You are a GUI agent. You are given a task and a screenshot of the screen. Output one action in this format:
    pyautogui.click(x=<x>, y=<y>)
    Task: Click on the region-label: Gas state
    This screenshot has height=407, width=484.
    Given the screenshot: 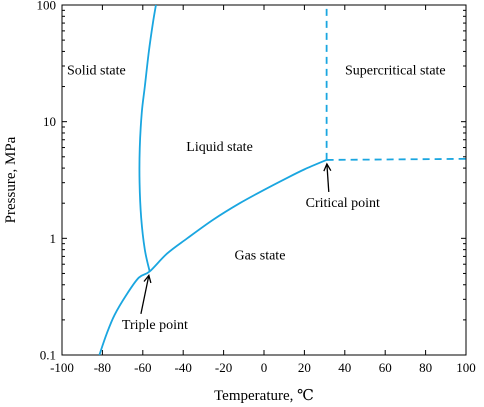 What is the action you would take?
    pyautogui.click(x=259, y=255)
    